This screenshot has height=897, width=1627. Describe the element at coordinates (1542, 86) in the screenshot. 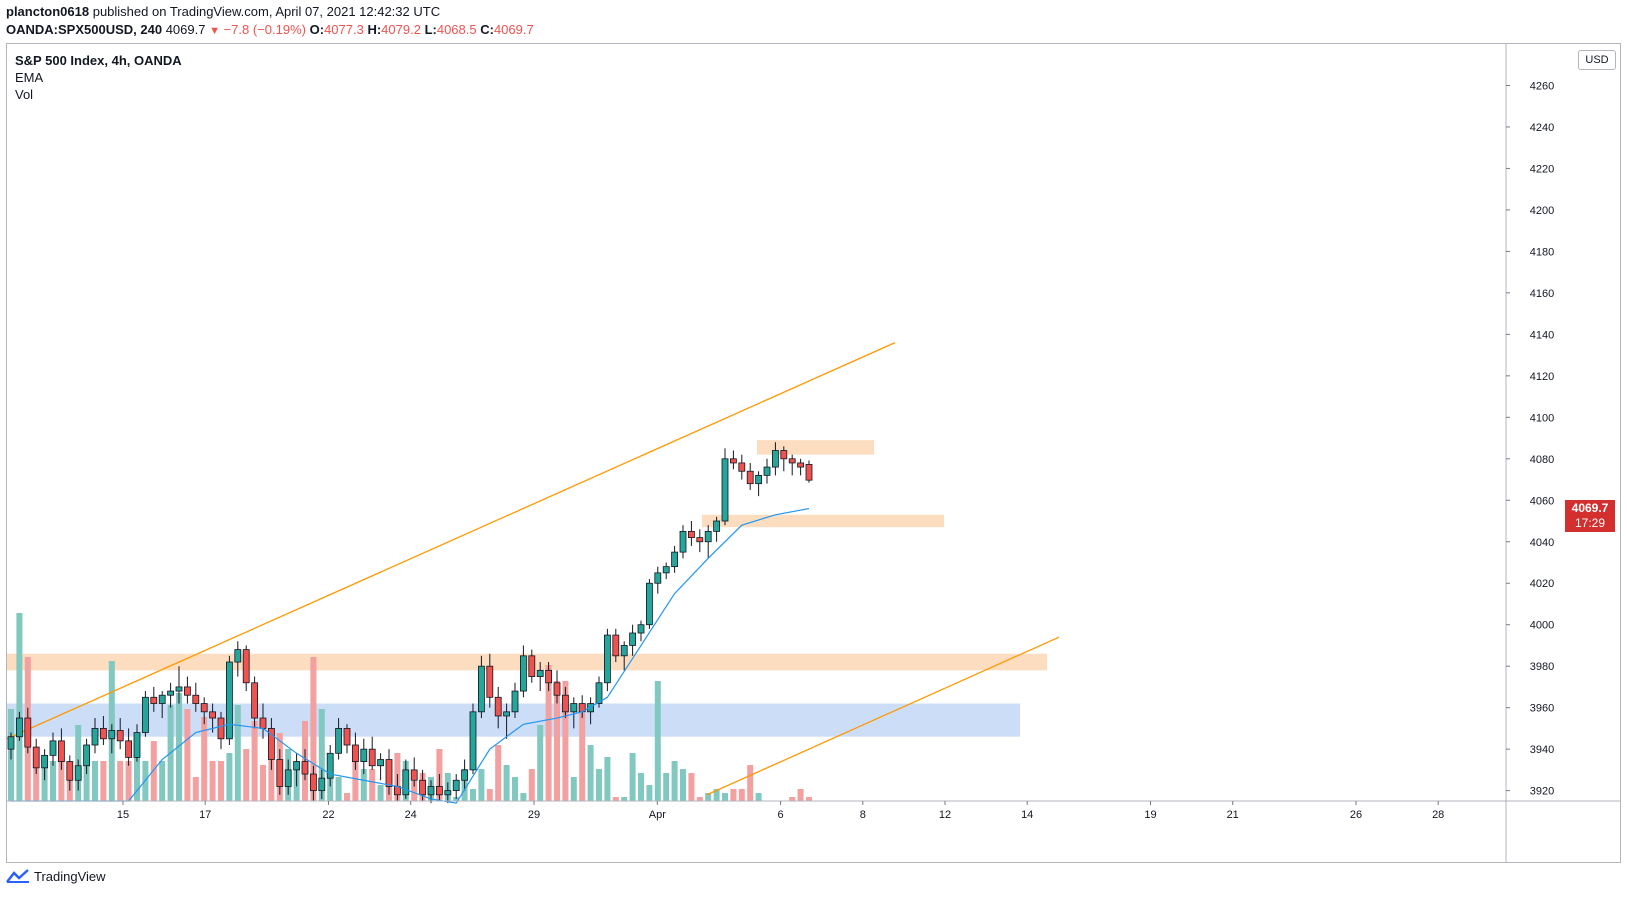

I see `price-tick-label: 4260` at that location.